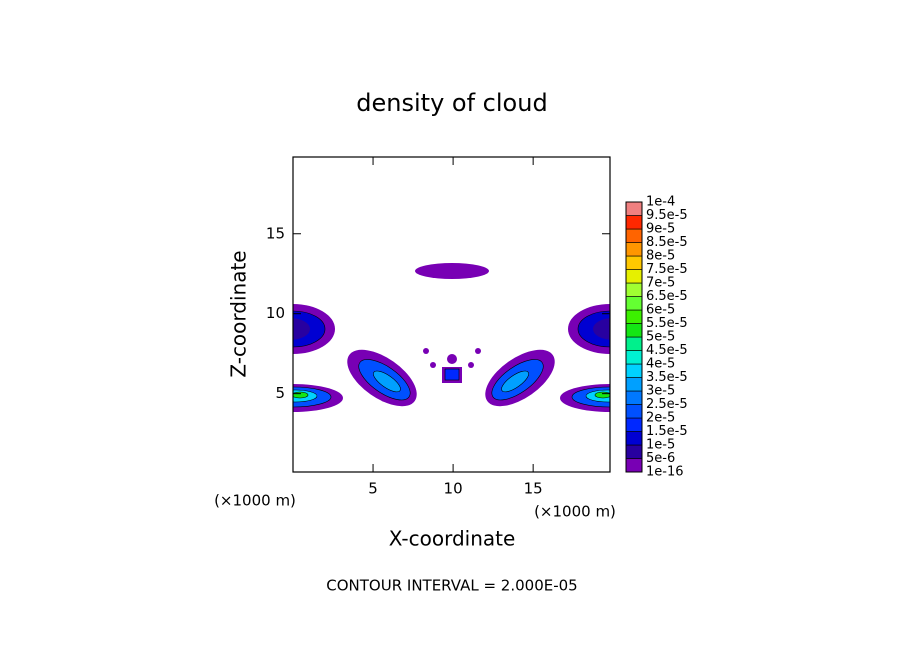 The height and width of the screenshot is (654, 904). Describe the element at coordinates (667, 215) in the screenshot. I see `colorbar-label: 9.5e-5` at that location.